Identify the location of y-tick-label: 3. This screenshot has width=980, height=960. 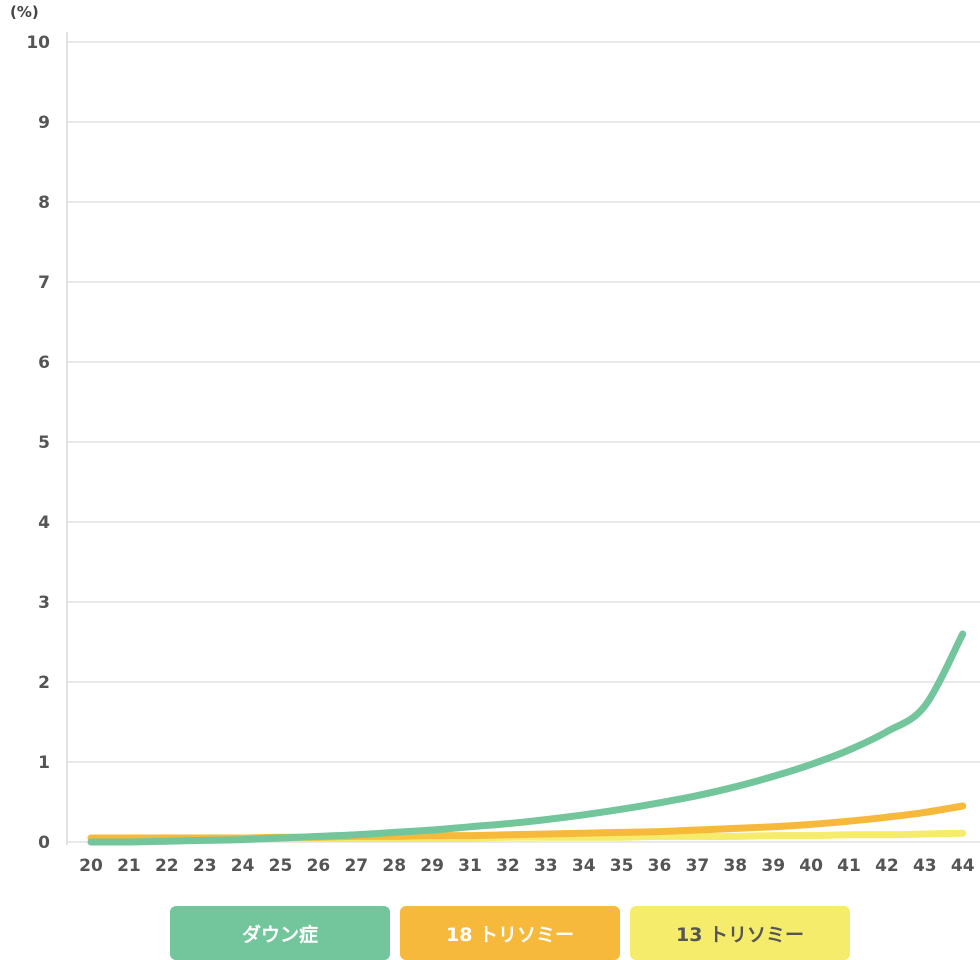
(44, 603).